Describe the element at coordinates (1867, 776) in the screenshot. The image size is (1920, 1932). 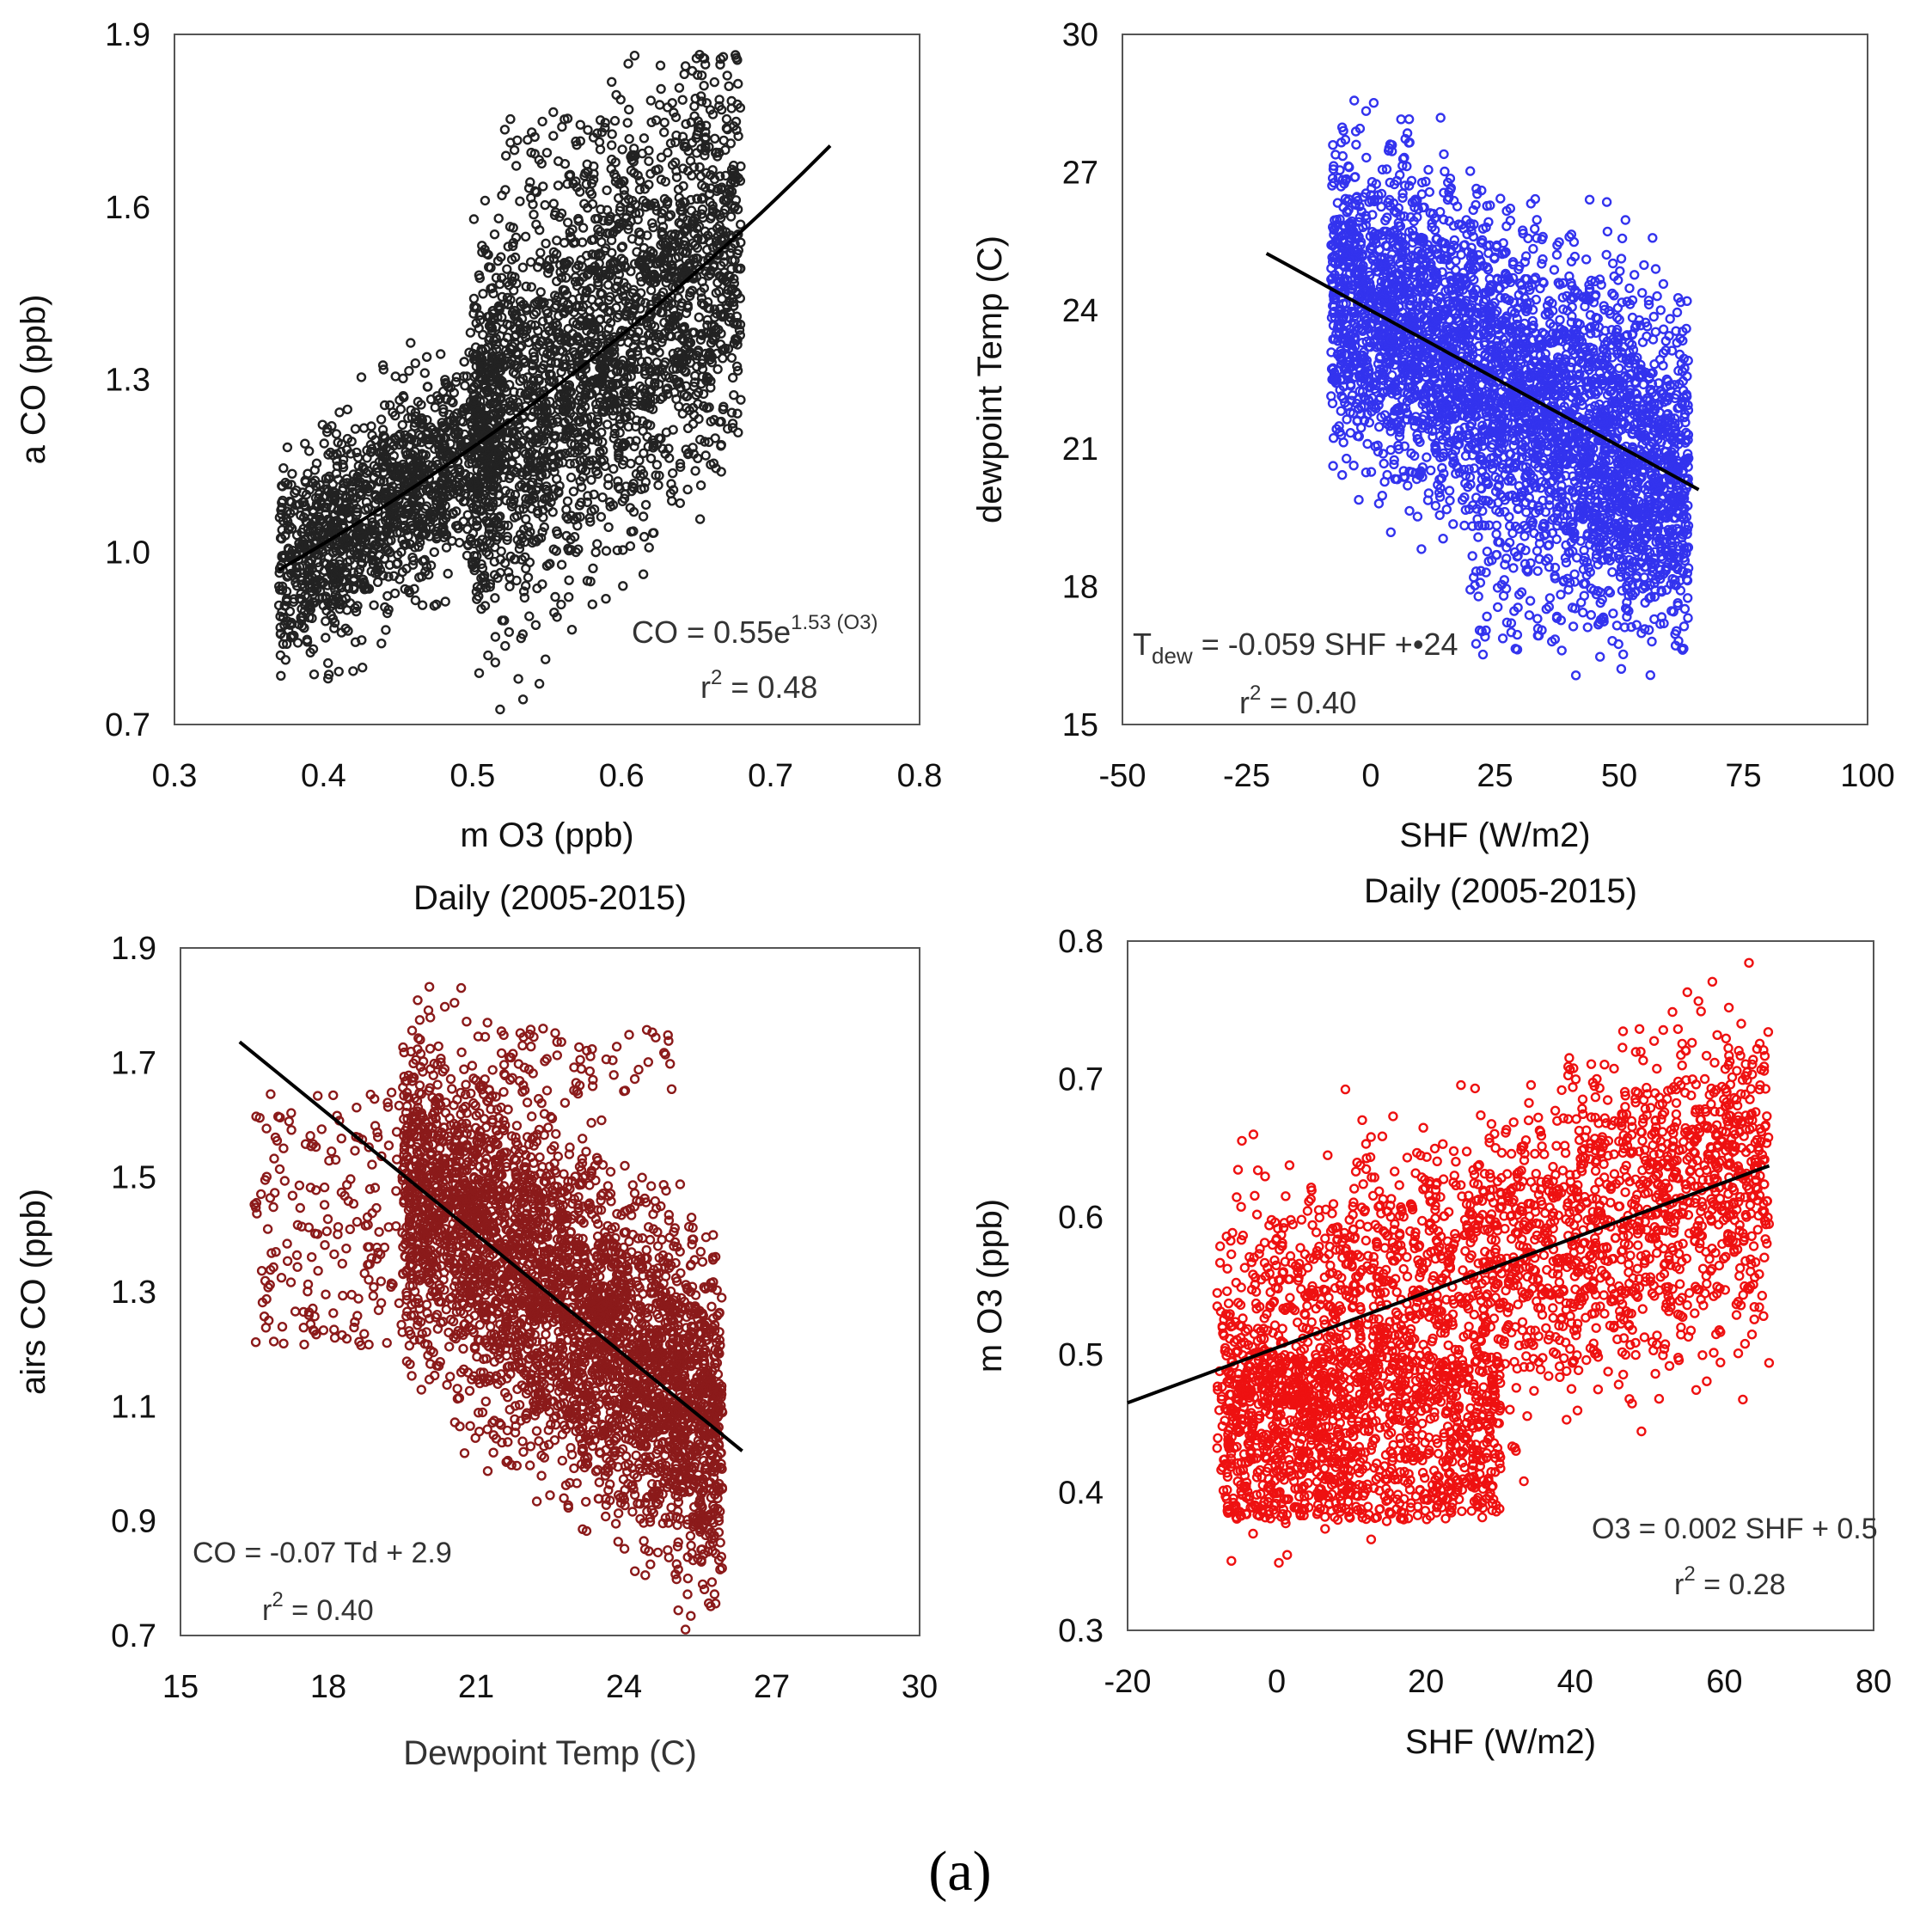
I see `x-tick-label: 100` at that location.